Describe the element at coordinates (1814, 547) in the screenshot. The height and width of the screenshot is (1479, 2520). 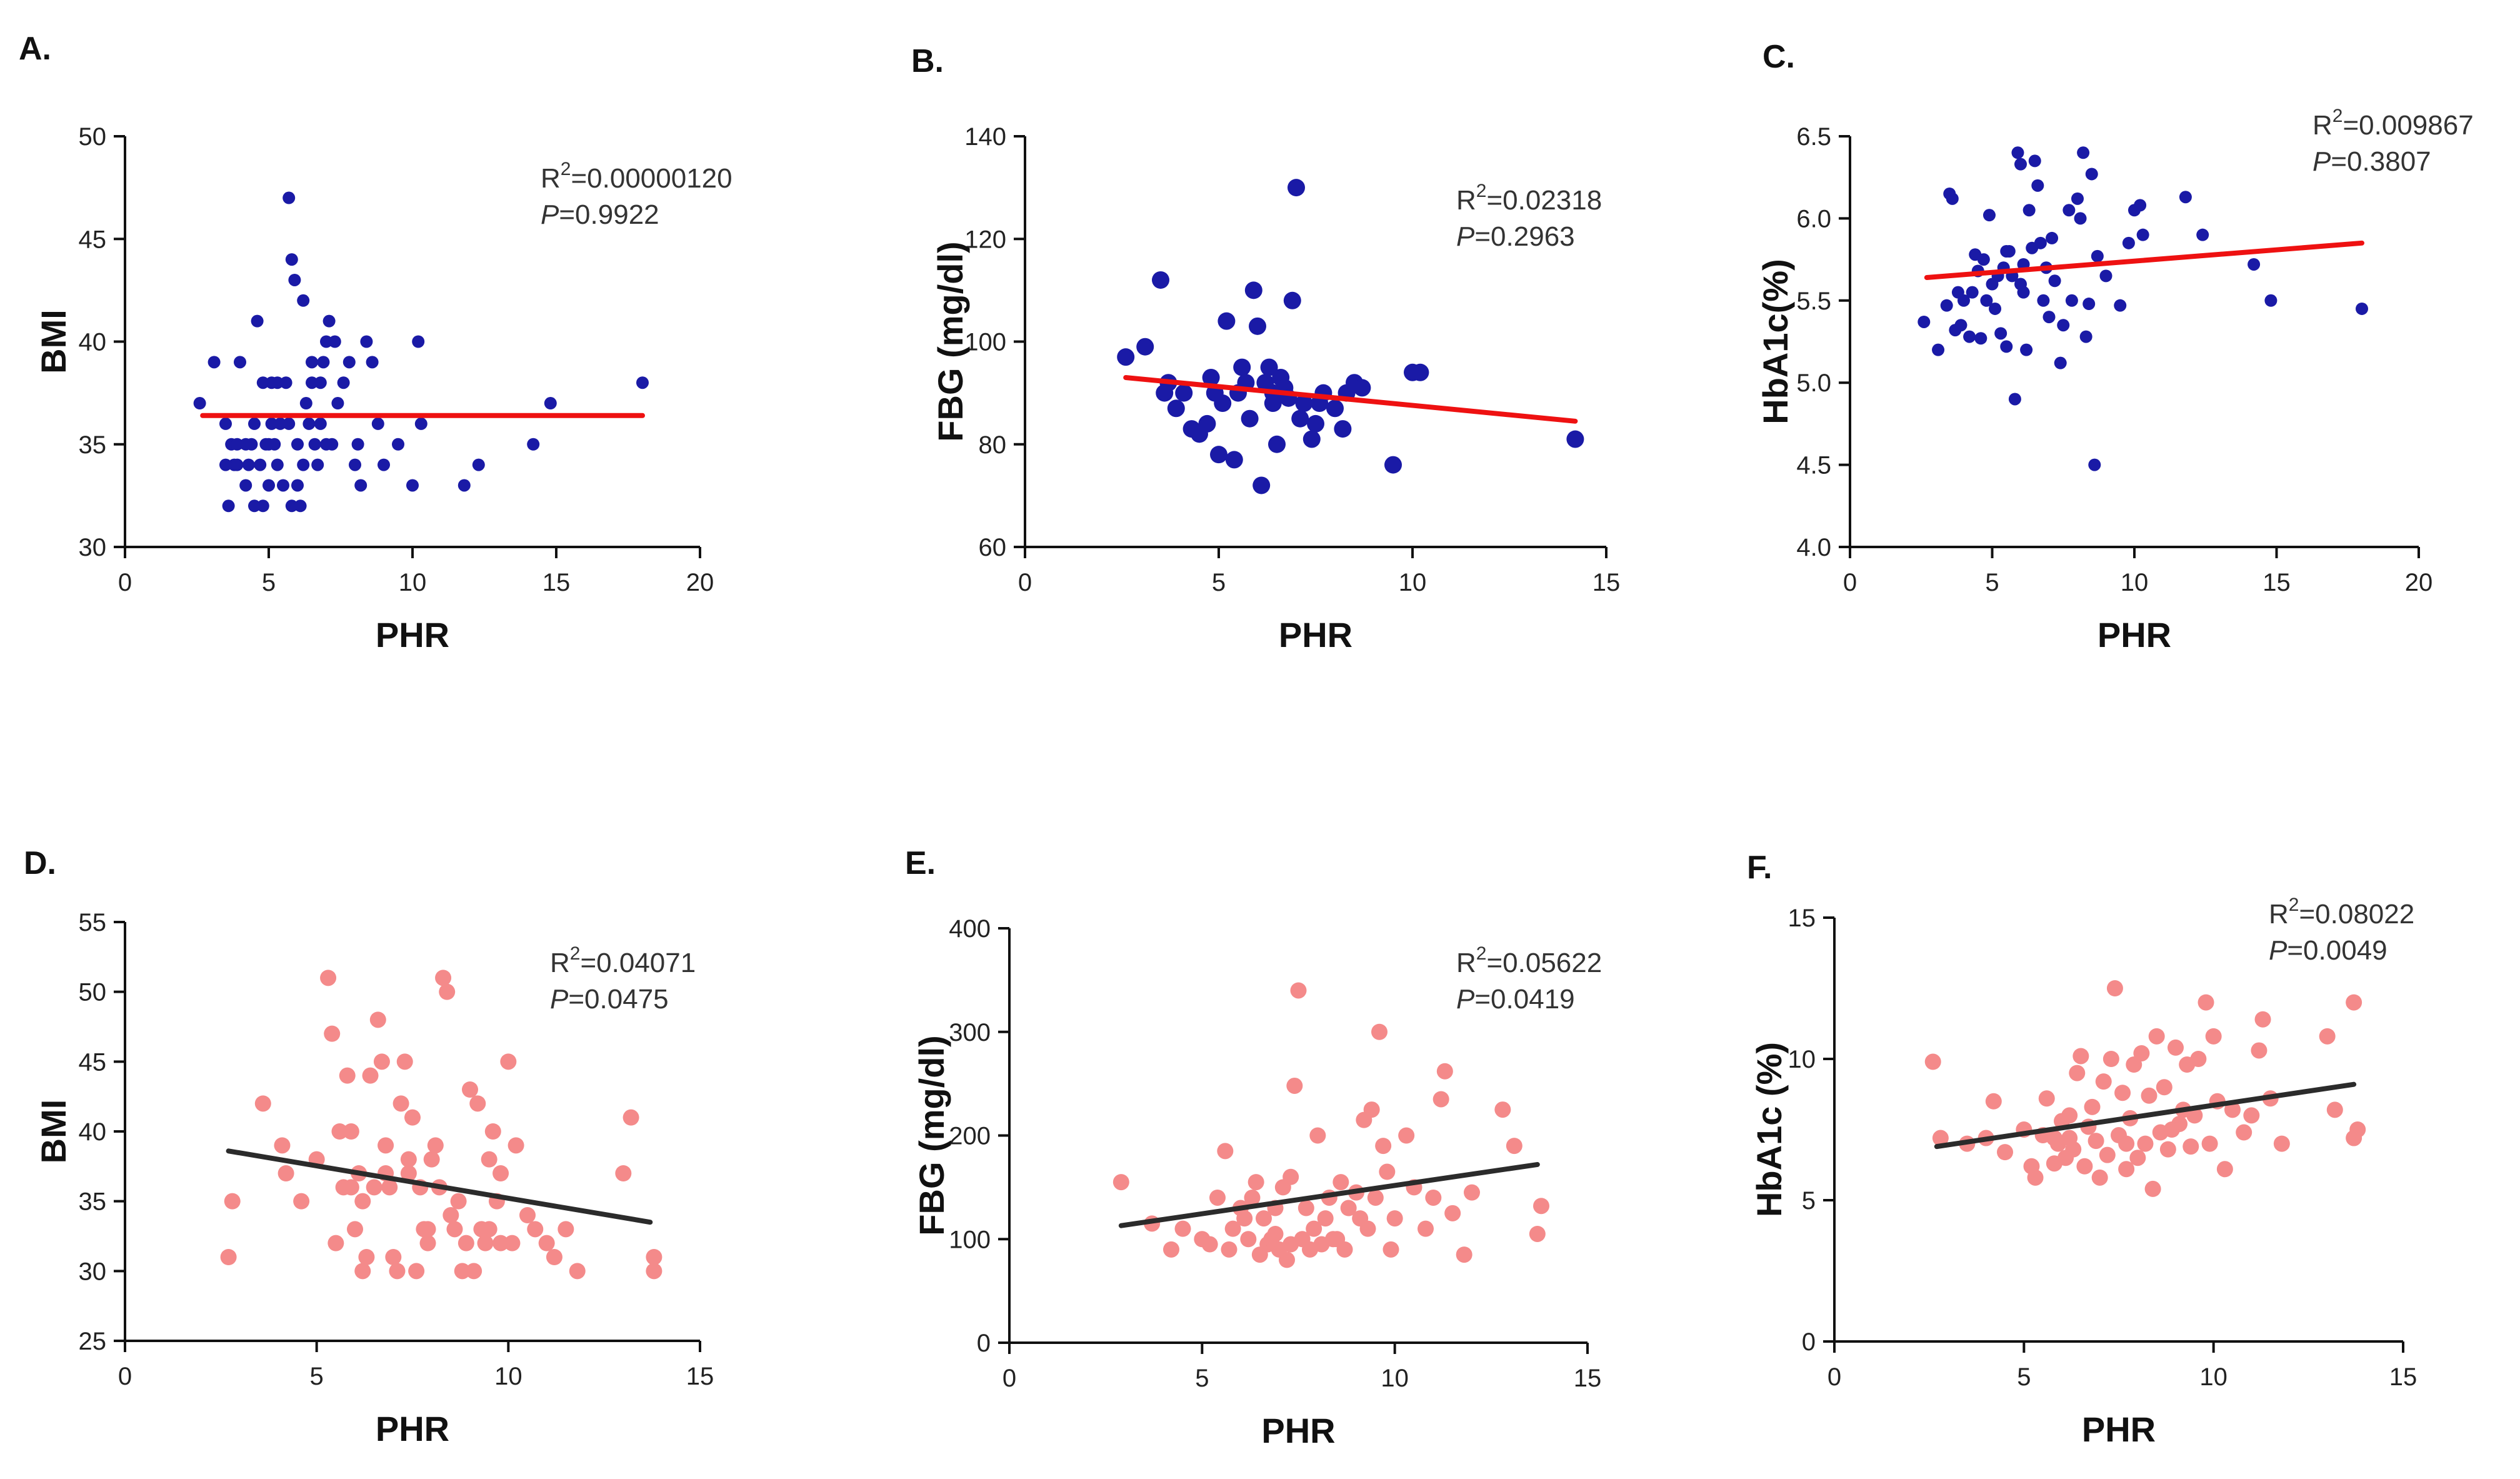
I see `y-tick-label: 4.0` at that location.